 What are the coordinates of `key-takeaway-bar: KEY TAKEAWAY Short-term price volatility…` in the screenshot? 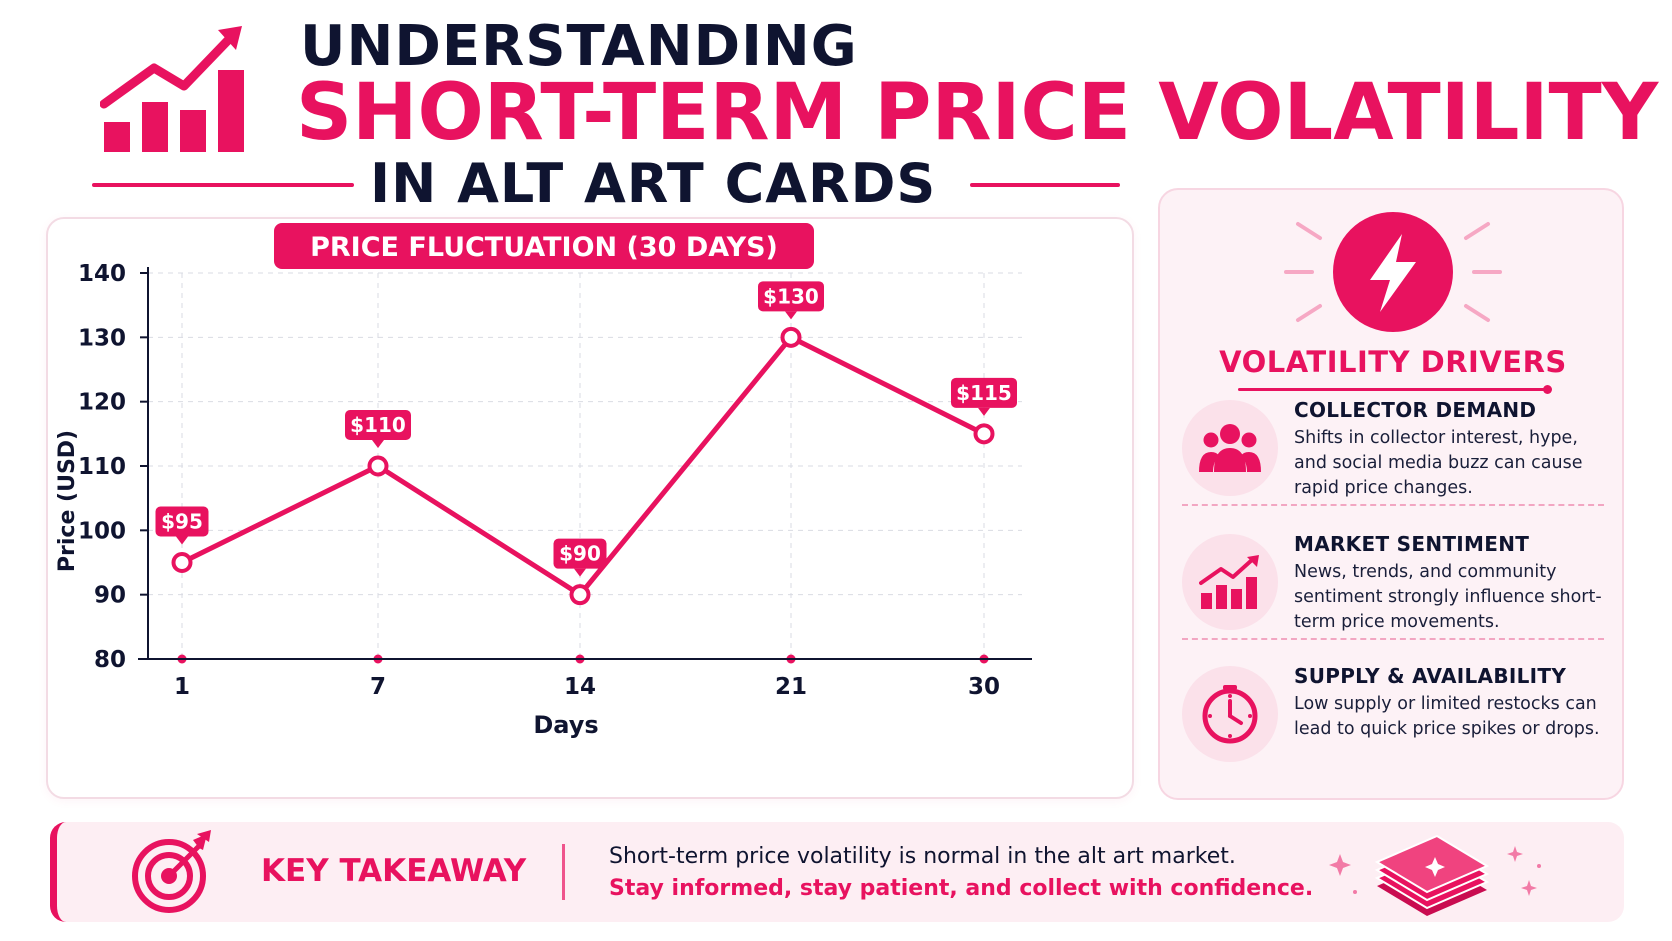 It's located at (837, 872).